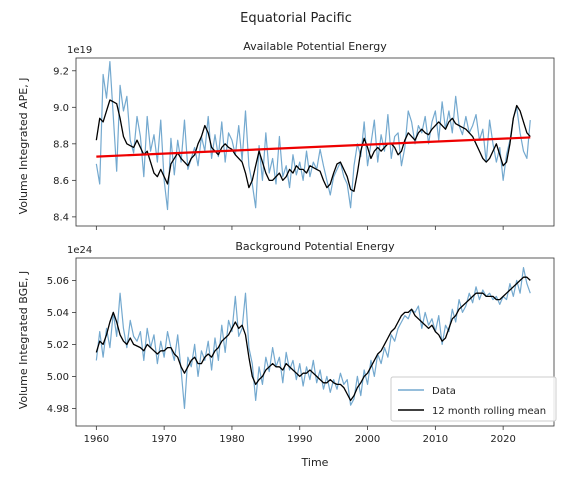 The width and height of the screenshot is (573, 478). Describe the element at coordinates (58, 313) in the screenshot. I see `bge-y-tick-label-3: 5.04` at that location.